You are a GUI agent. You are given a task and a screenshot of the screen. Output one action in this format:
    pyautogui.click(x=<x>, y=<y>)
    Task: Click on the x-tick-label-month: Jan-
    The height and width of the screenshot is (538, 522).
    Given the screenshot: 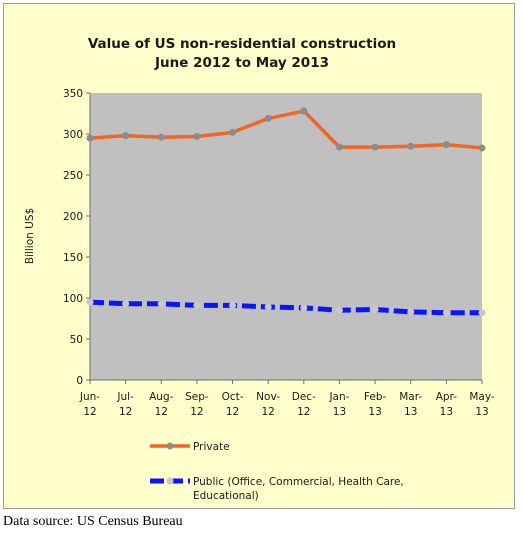 What is the action you would take?
    pyautogui.click(x=338, y=397)
    